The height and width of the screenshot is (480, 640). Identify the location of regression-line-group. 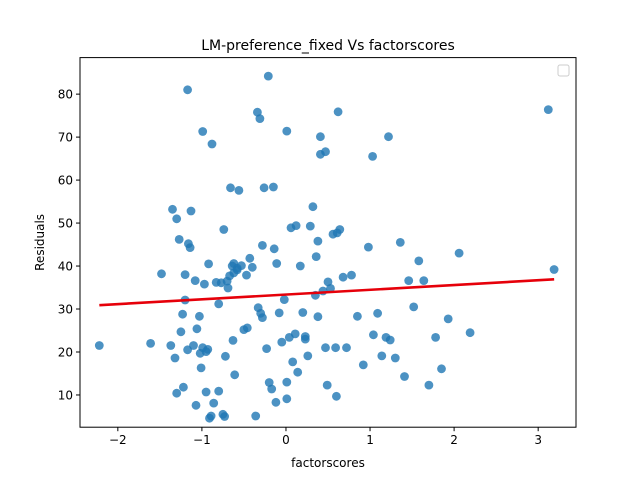
(327, 292).